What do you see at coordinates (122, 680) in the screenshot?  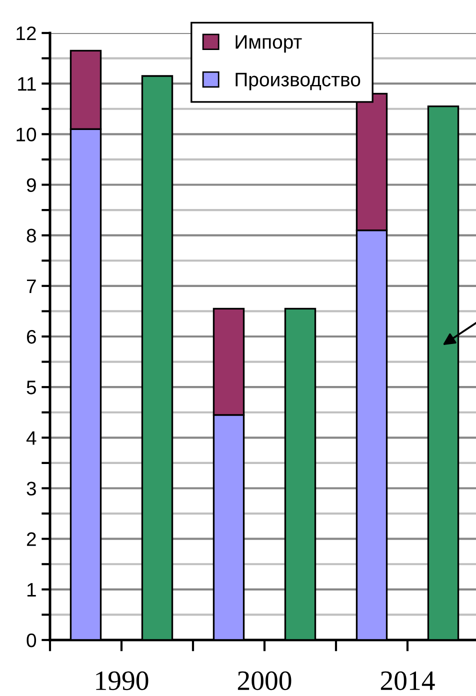 I see `x-tick-label: 1990` at bounding box center [122, 680].